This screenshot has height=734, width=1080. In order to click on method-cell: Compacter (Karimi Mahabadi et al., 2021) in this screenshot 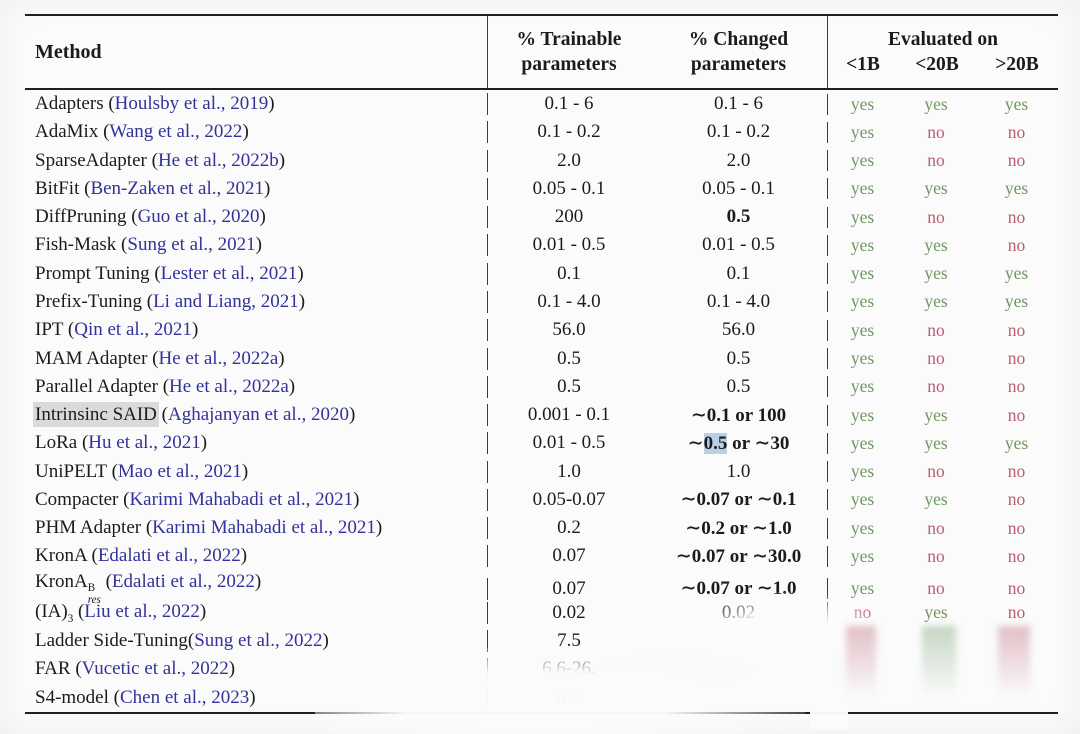, I will do `click(197, 499)`.